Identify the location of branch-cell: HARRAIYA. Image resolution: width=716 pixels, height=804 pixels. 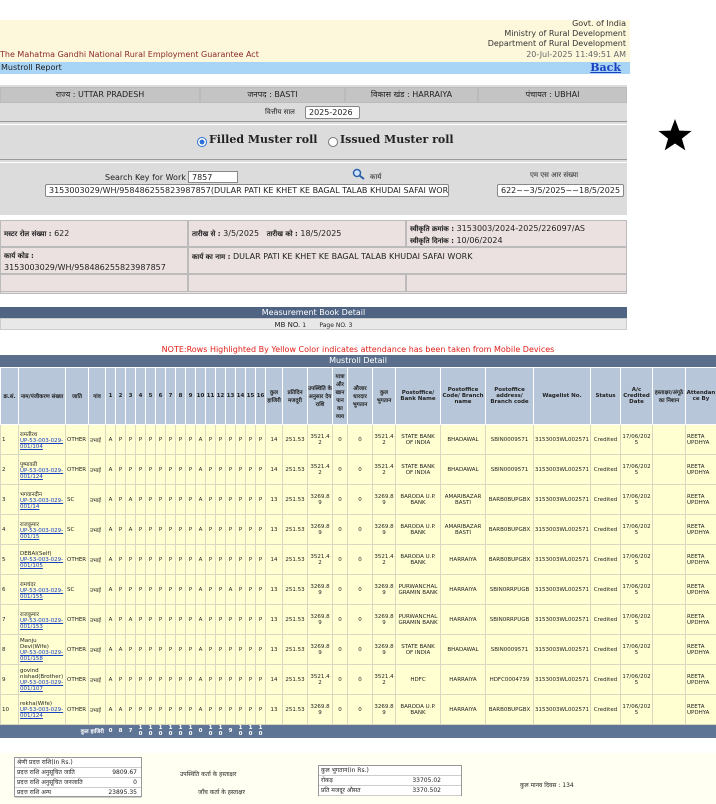
(463, 679).